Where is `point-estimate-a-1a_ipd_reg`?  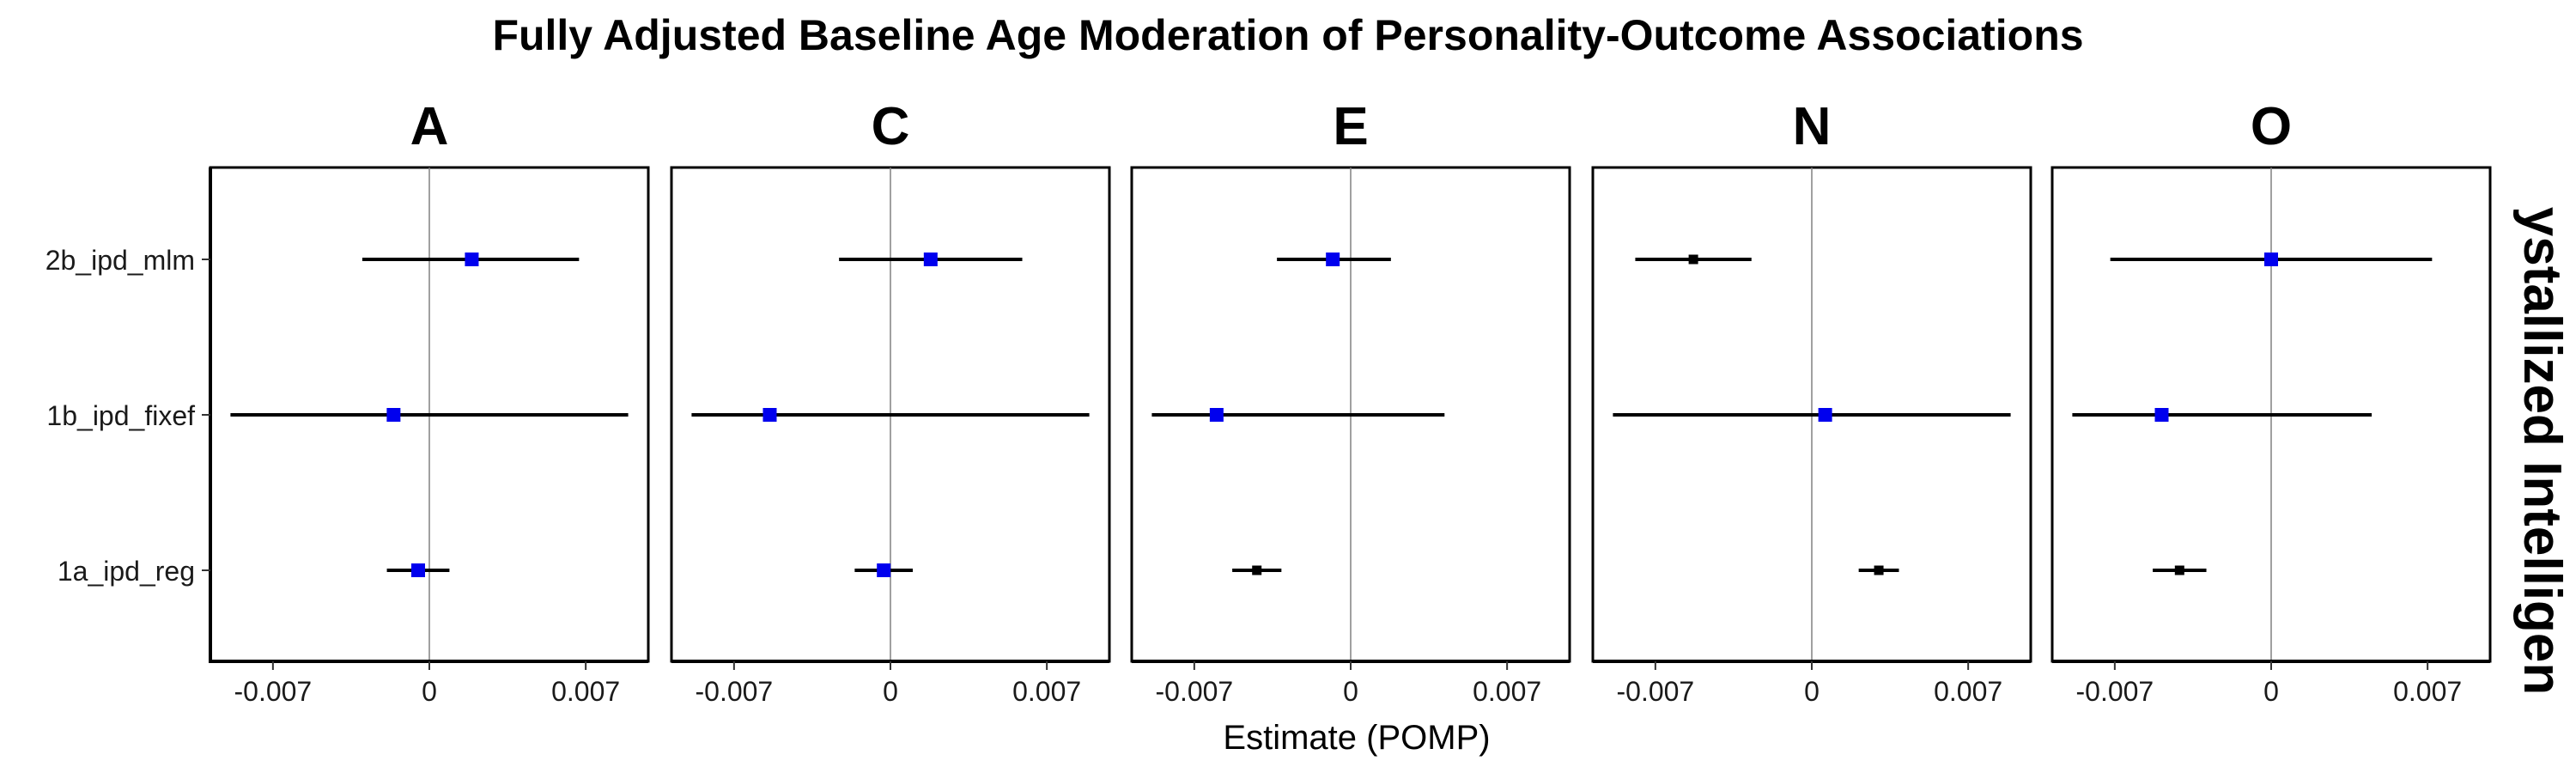 point-estimate-a-1a_ipd_reg is located at coordinates (418, 570).